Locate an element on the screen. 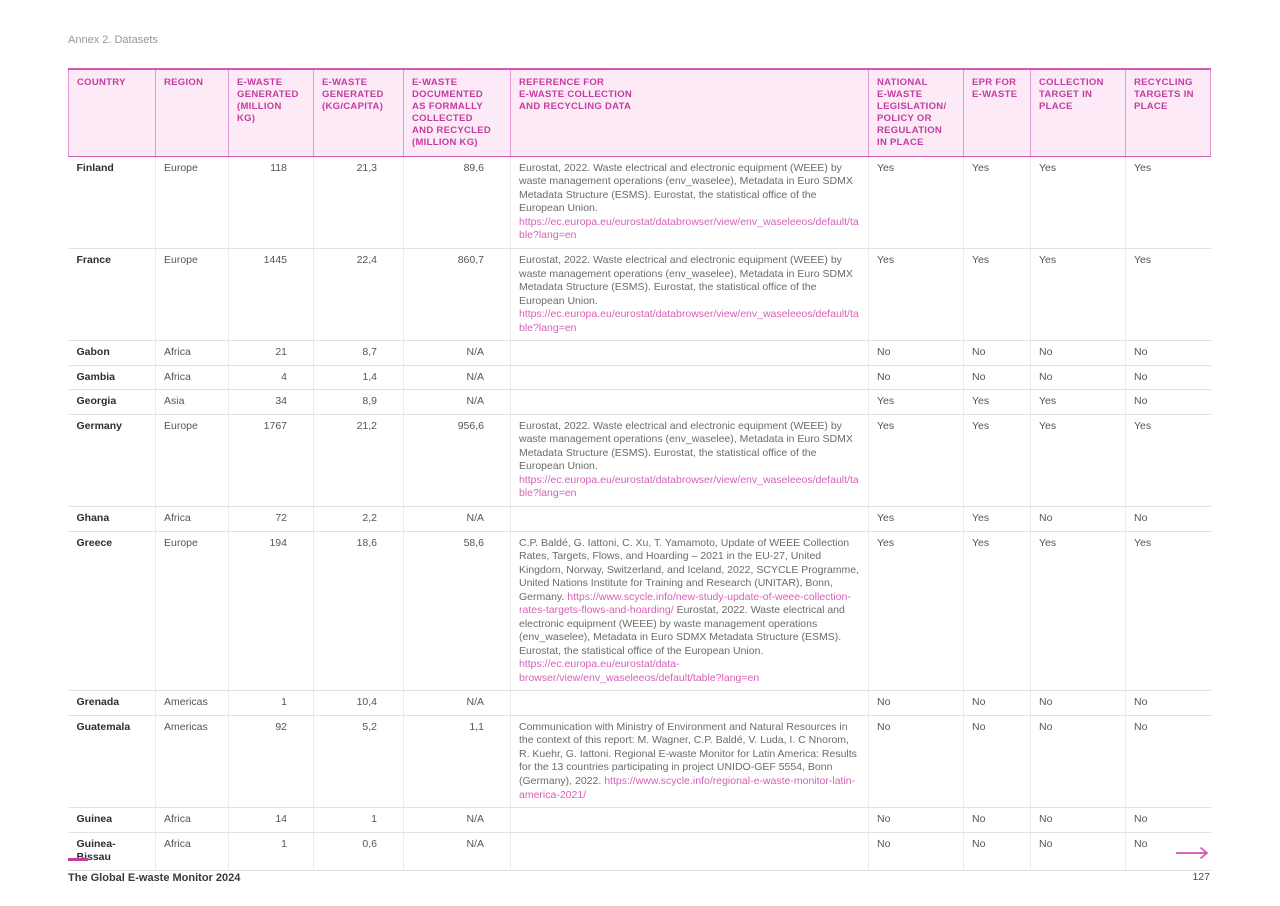 This screenshot has height=906, width=1280. cell-generated_kg_per_capita: 5,2 is located at coordinates (358, 762).